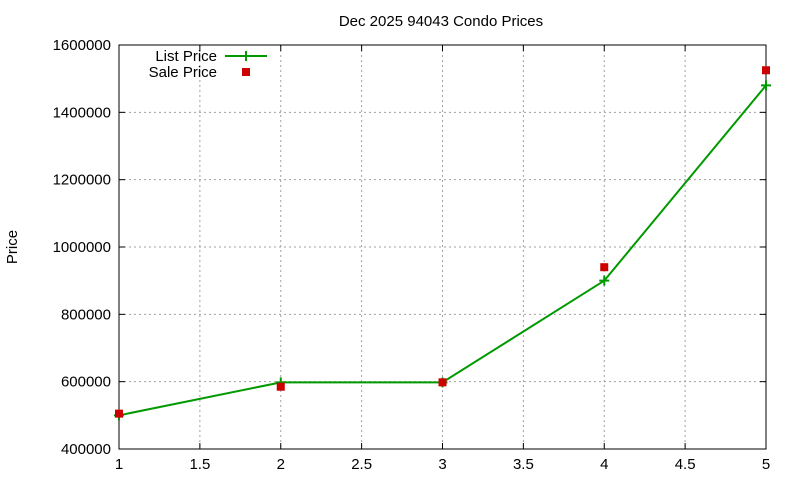  I want to click on y-axis-label: Price, so click(12, 247).